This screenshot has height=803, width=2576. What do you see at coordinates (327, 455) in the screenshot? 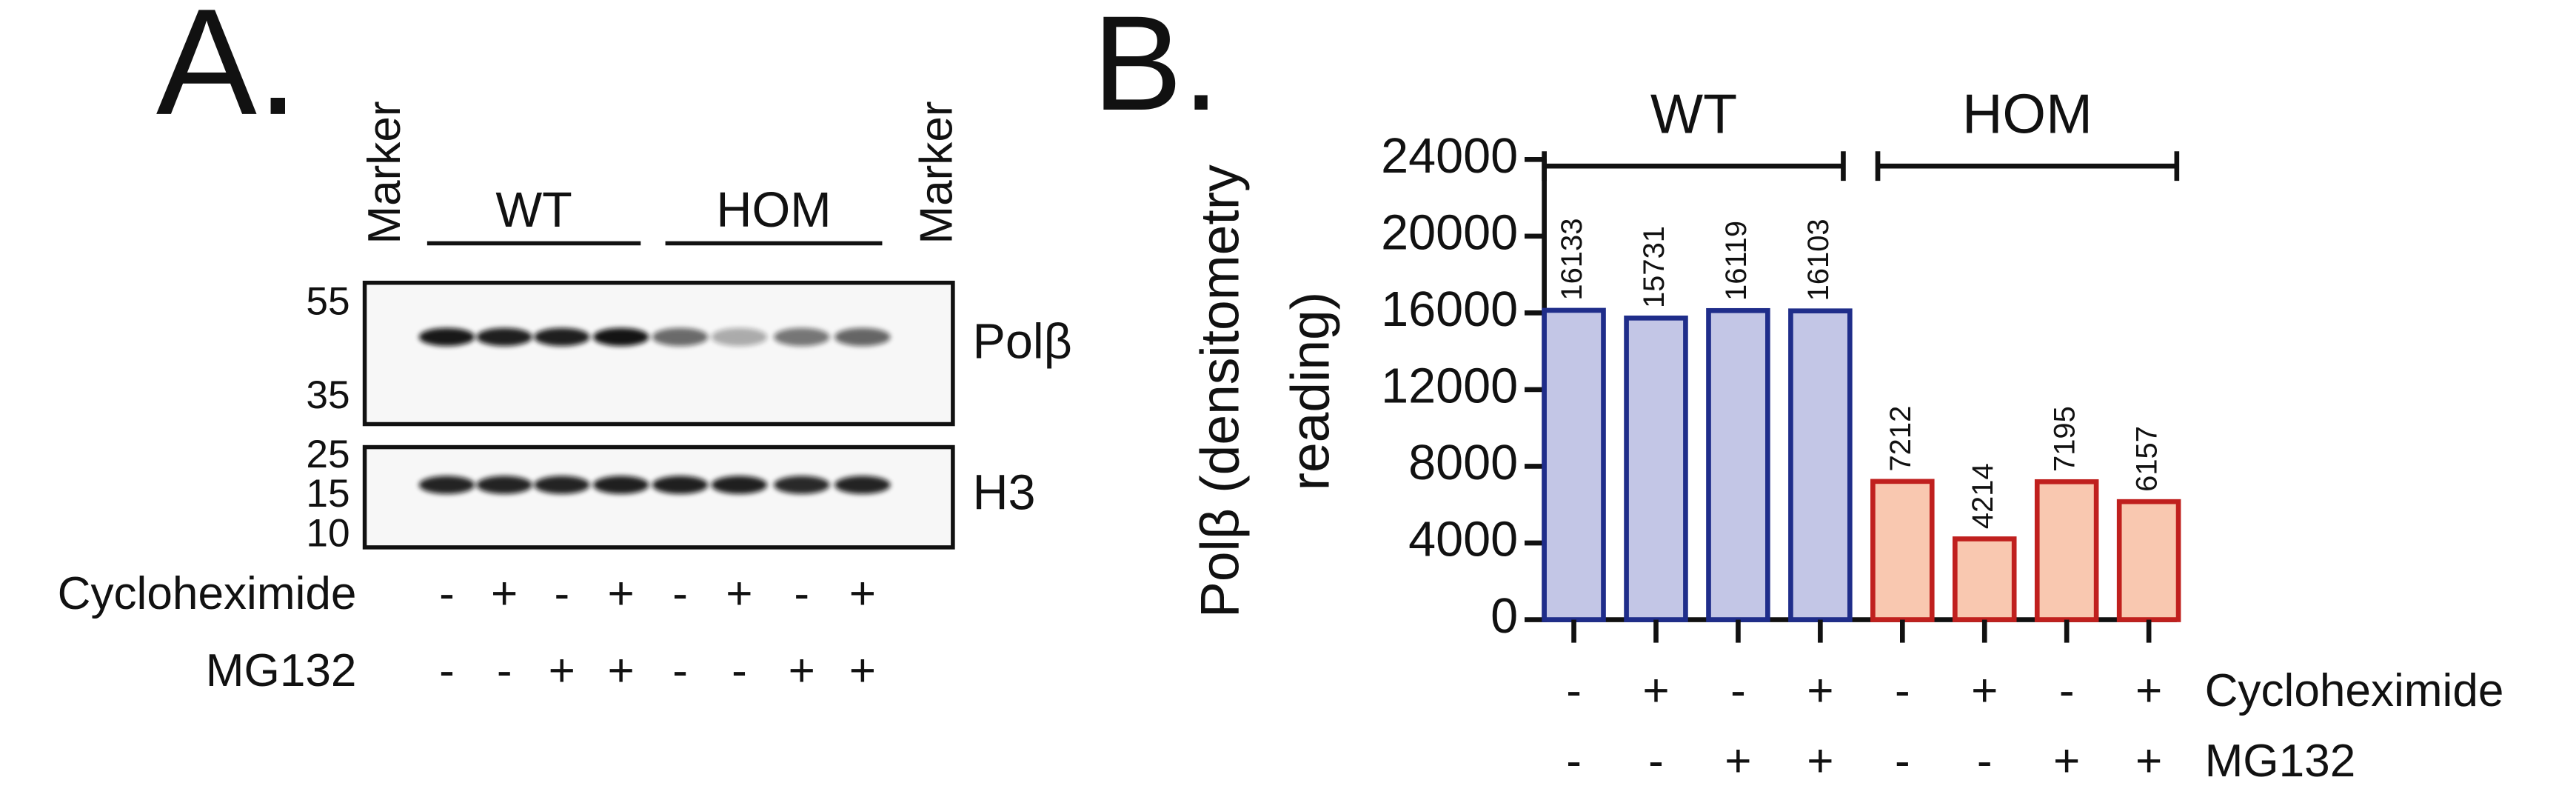
I see `marker-size: 25` at bounding box center [327, 455].